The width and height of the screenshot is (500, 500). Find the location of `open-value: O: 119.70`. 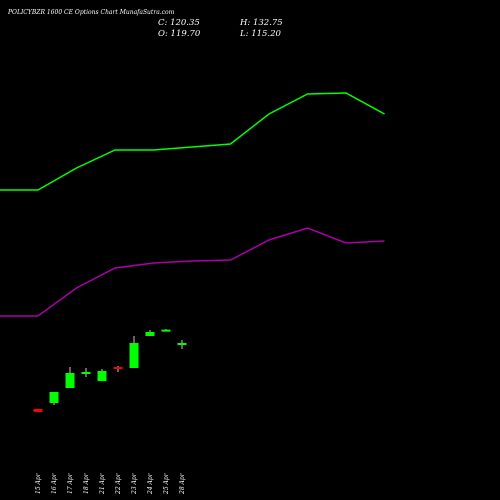

open-value: O: 119.70 is located at coordinates (179, 34).